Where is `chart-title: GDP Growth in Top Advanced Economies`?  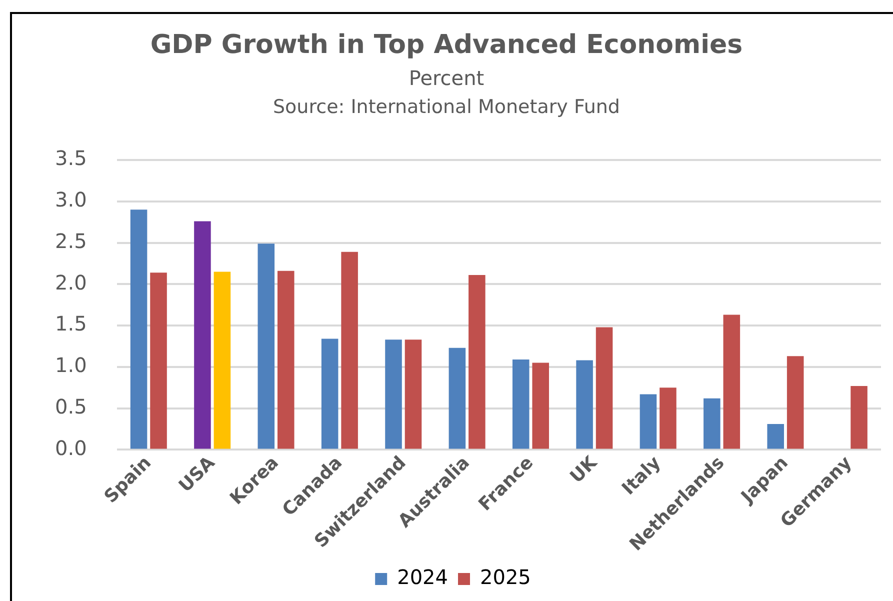 chart-title: GDP Growth in Top Advanced Economies is located at coordinates (446, 45).